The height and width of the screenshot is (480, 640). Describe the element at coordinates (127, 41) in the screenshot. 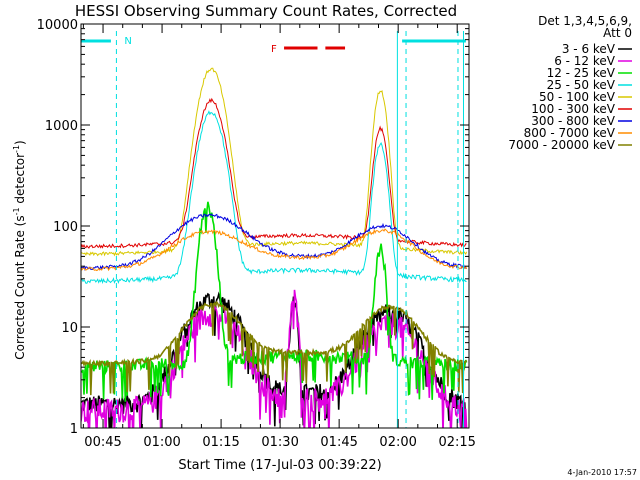

I see `night-label: N` at that location.